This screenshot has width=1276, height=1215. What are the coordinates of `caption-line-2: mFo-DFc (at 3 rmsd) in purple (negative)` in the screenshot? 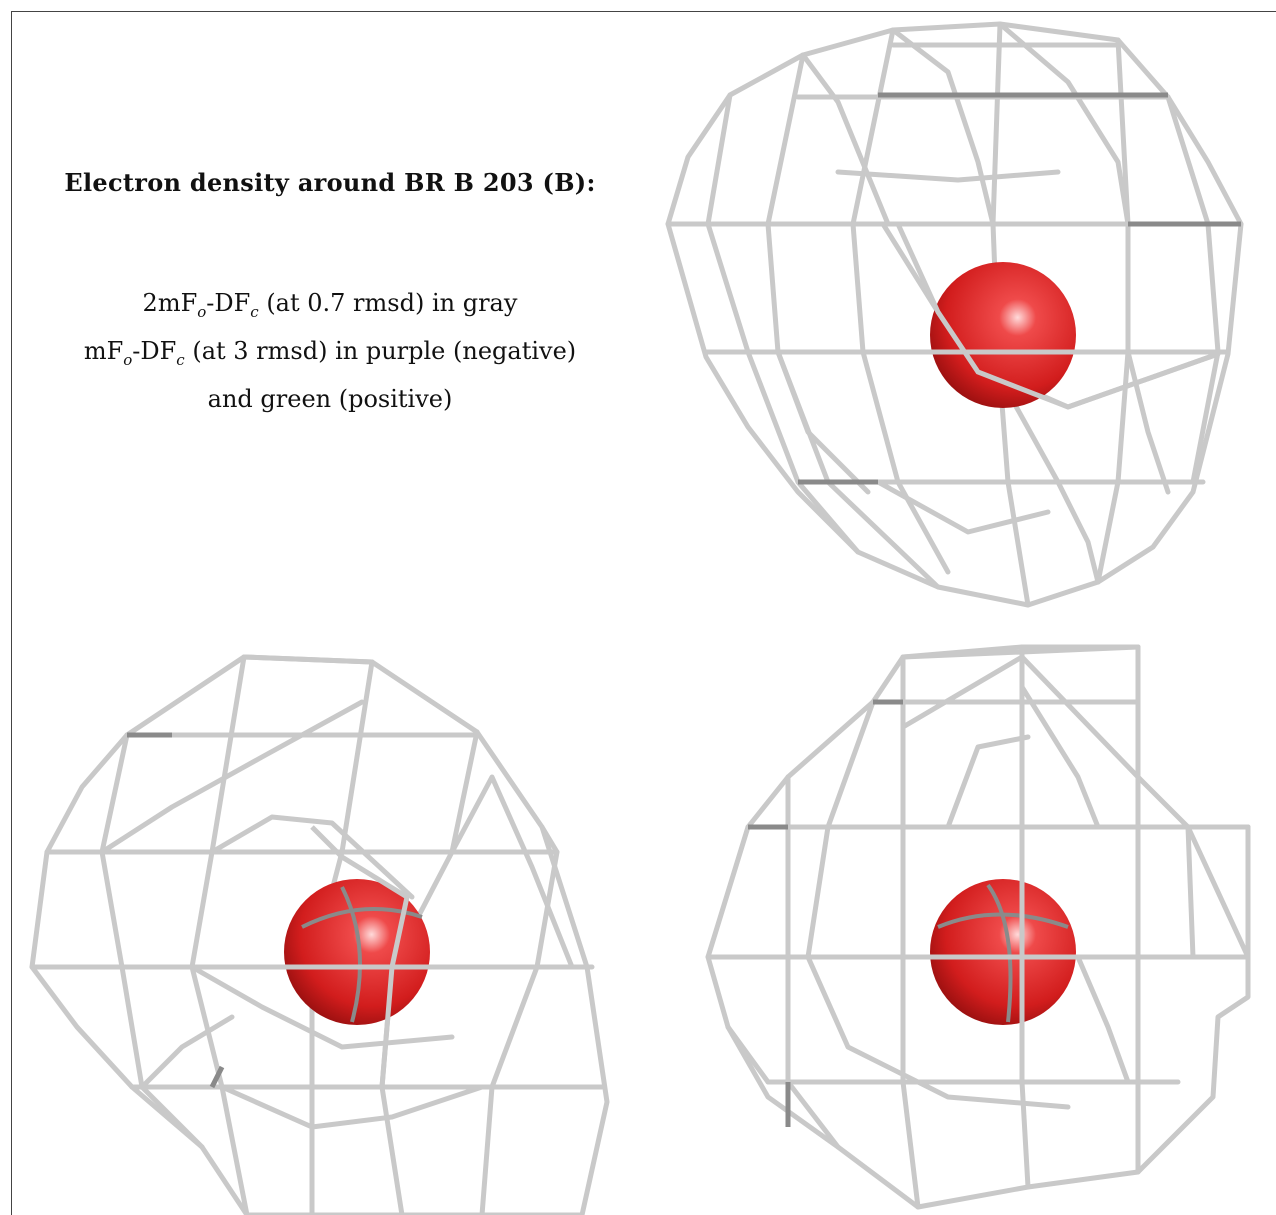 It's located at (330, 352).